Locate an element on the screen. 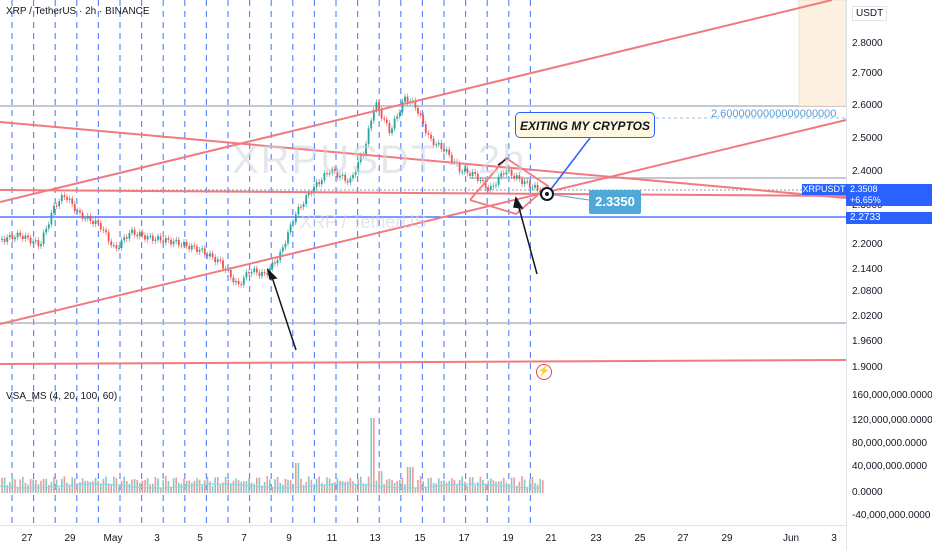 The width and height of the screenshot is (932, 551). callout-exiting: EXITING MY CRYPTOS is located at coordinates (585, 125).